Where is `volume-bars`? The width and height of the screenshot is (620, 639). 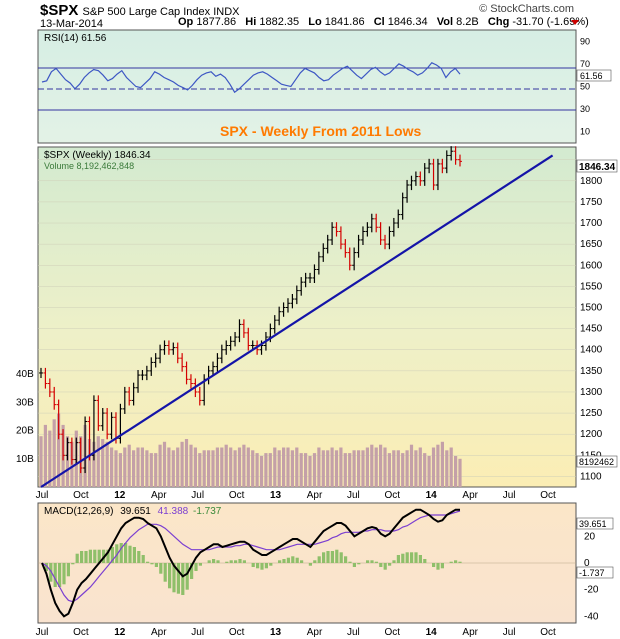
volume-bars is located at coordinates (250, 450).